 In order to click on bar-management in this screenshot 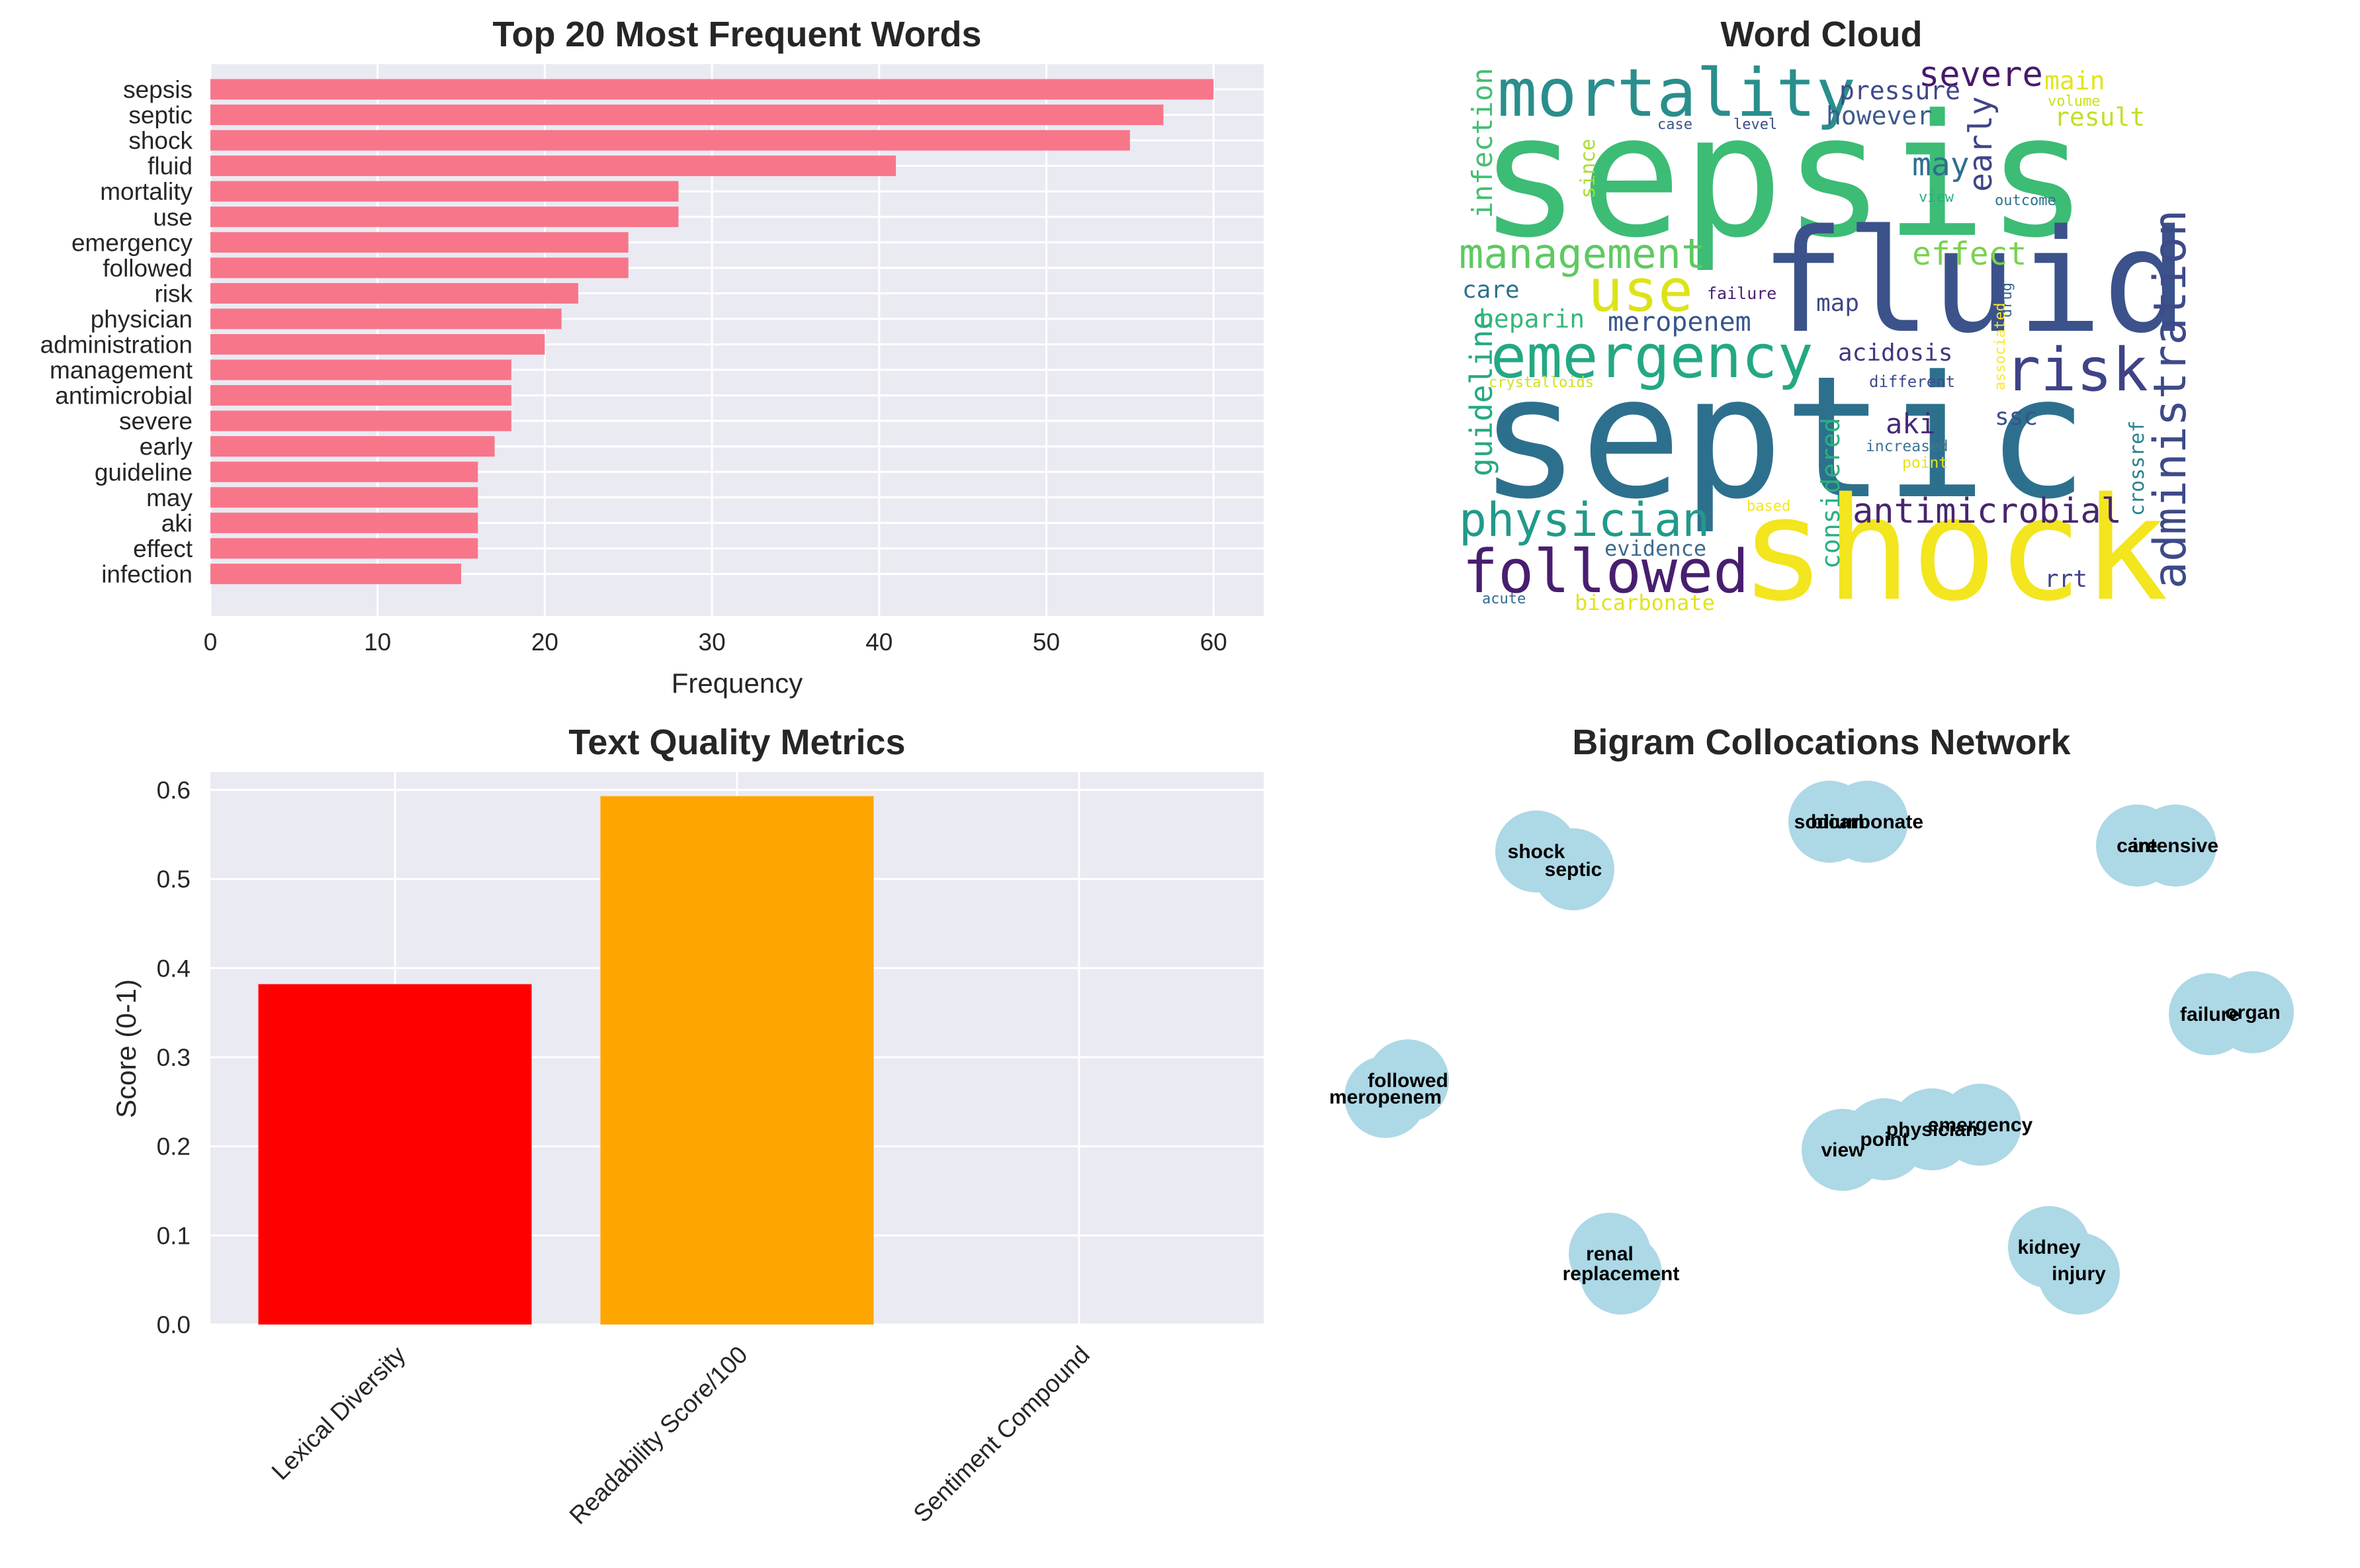, I will do `click(360, 370)`.